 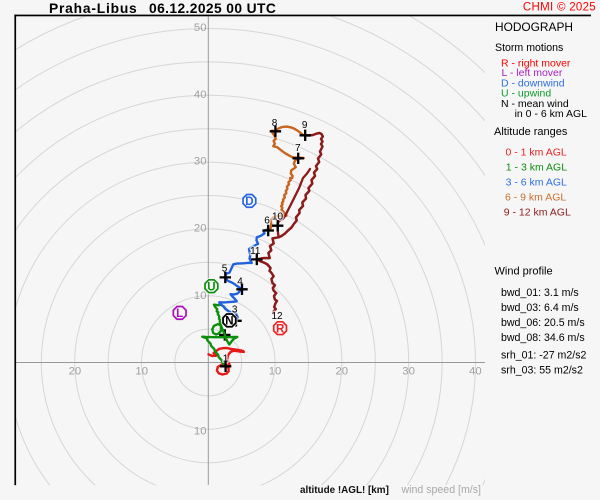 I want to click on svg-text: 0 - 1 km AGL, so click(x=536, y=153).